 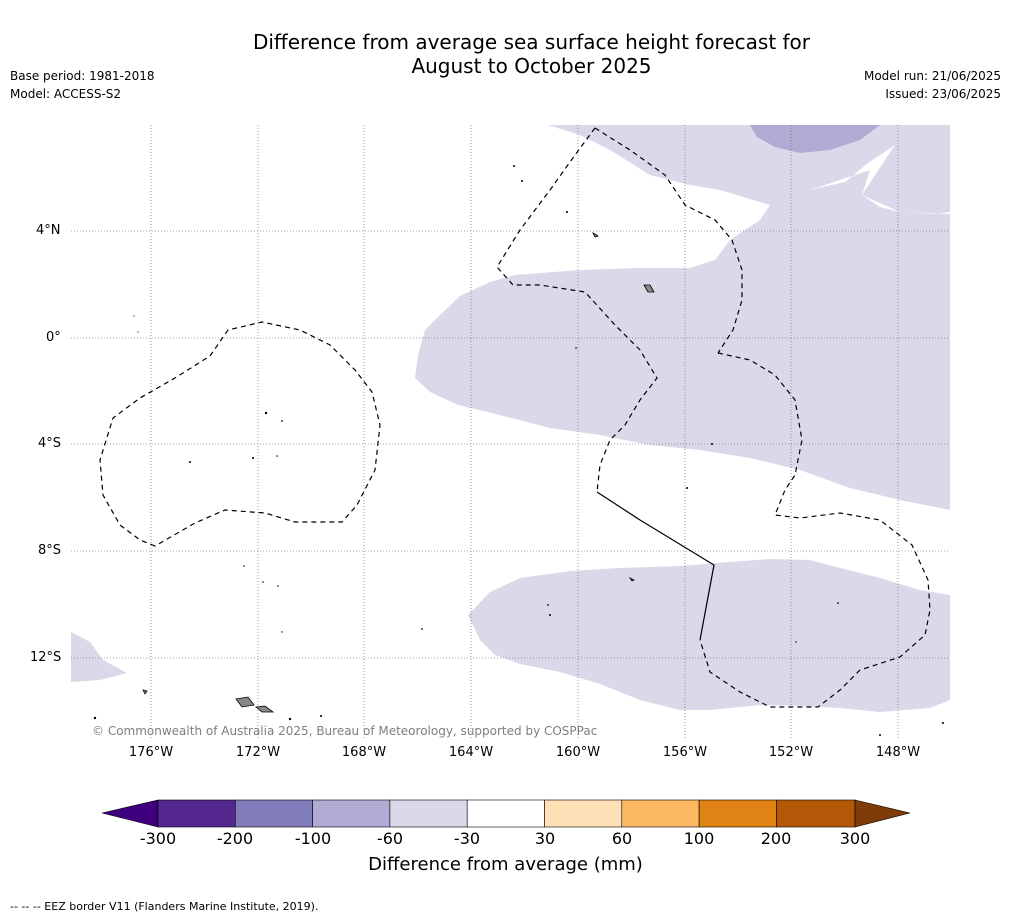 I want to click on lon-label-164w: 164°W, so click(x=471, y=752).